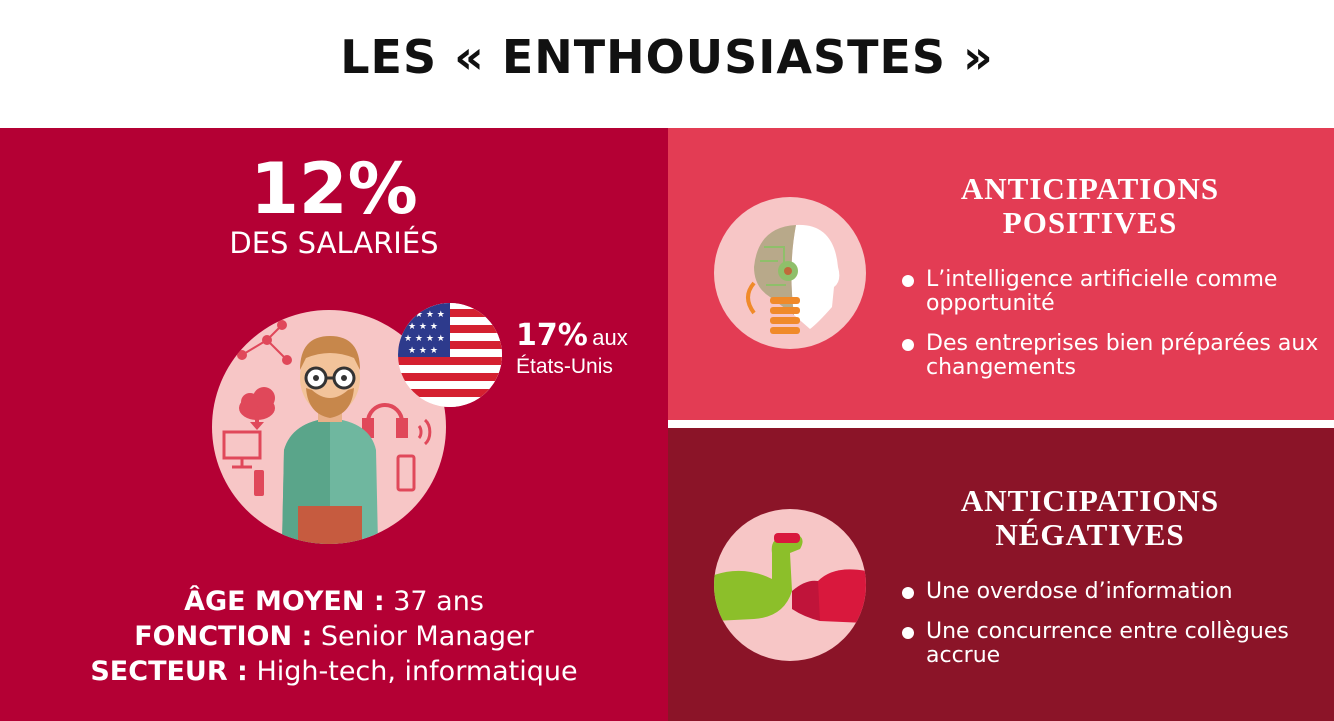 The width and height of the screenshot is (1334, 721). Describe the element at coordinates (334, 189) in the screenshot. I see `share-percent: 12%` at that location.